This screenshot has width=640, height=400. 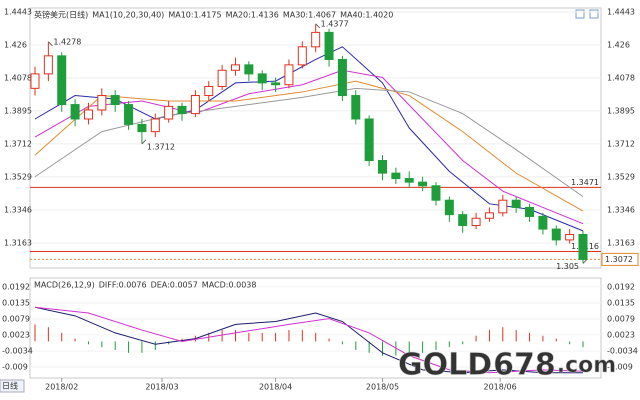 I want to click on reference-label: 1.3471, so click(x=585, y=182).